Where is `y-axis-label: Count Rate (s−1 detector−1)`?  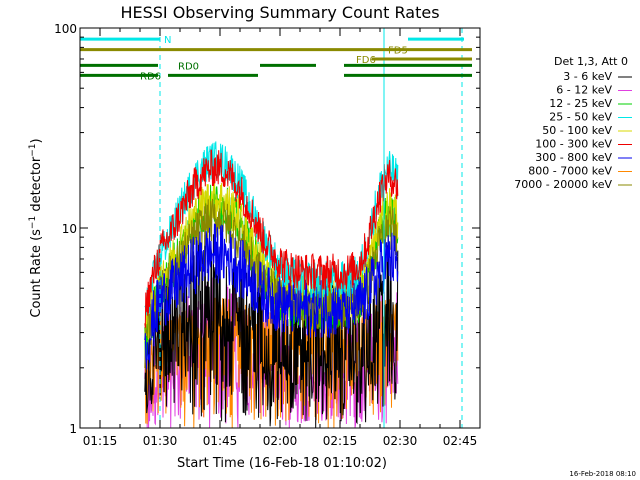
y-axis-label: Count Rate (s−1 detector−1) is located at coordinates (36, 227).